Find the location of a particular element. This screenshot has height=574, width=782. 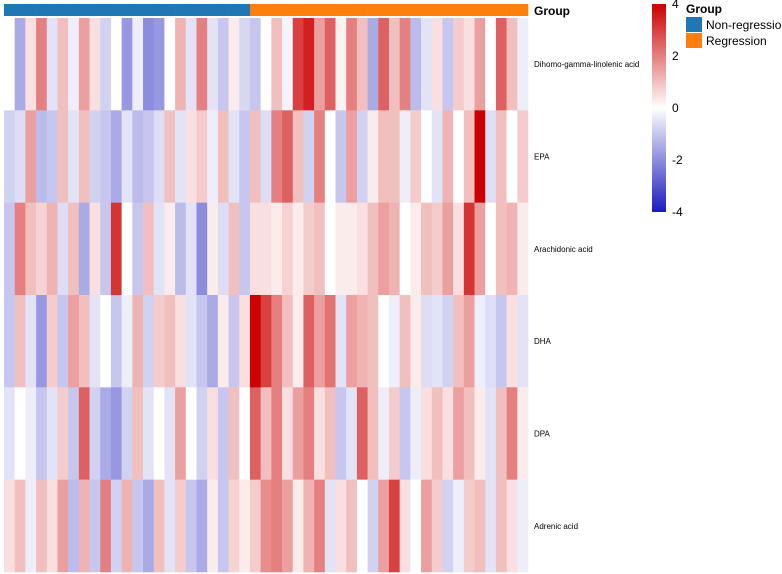

annotation-title: Group is located at coordinates (552, 11).